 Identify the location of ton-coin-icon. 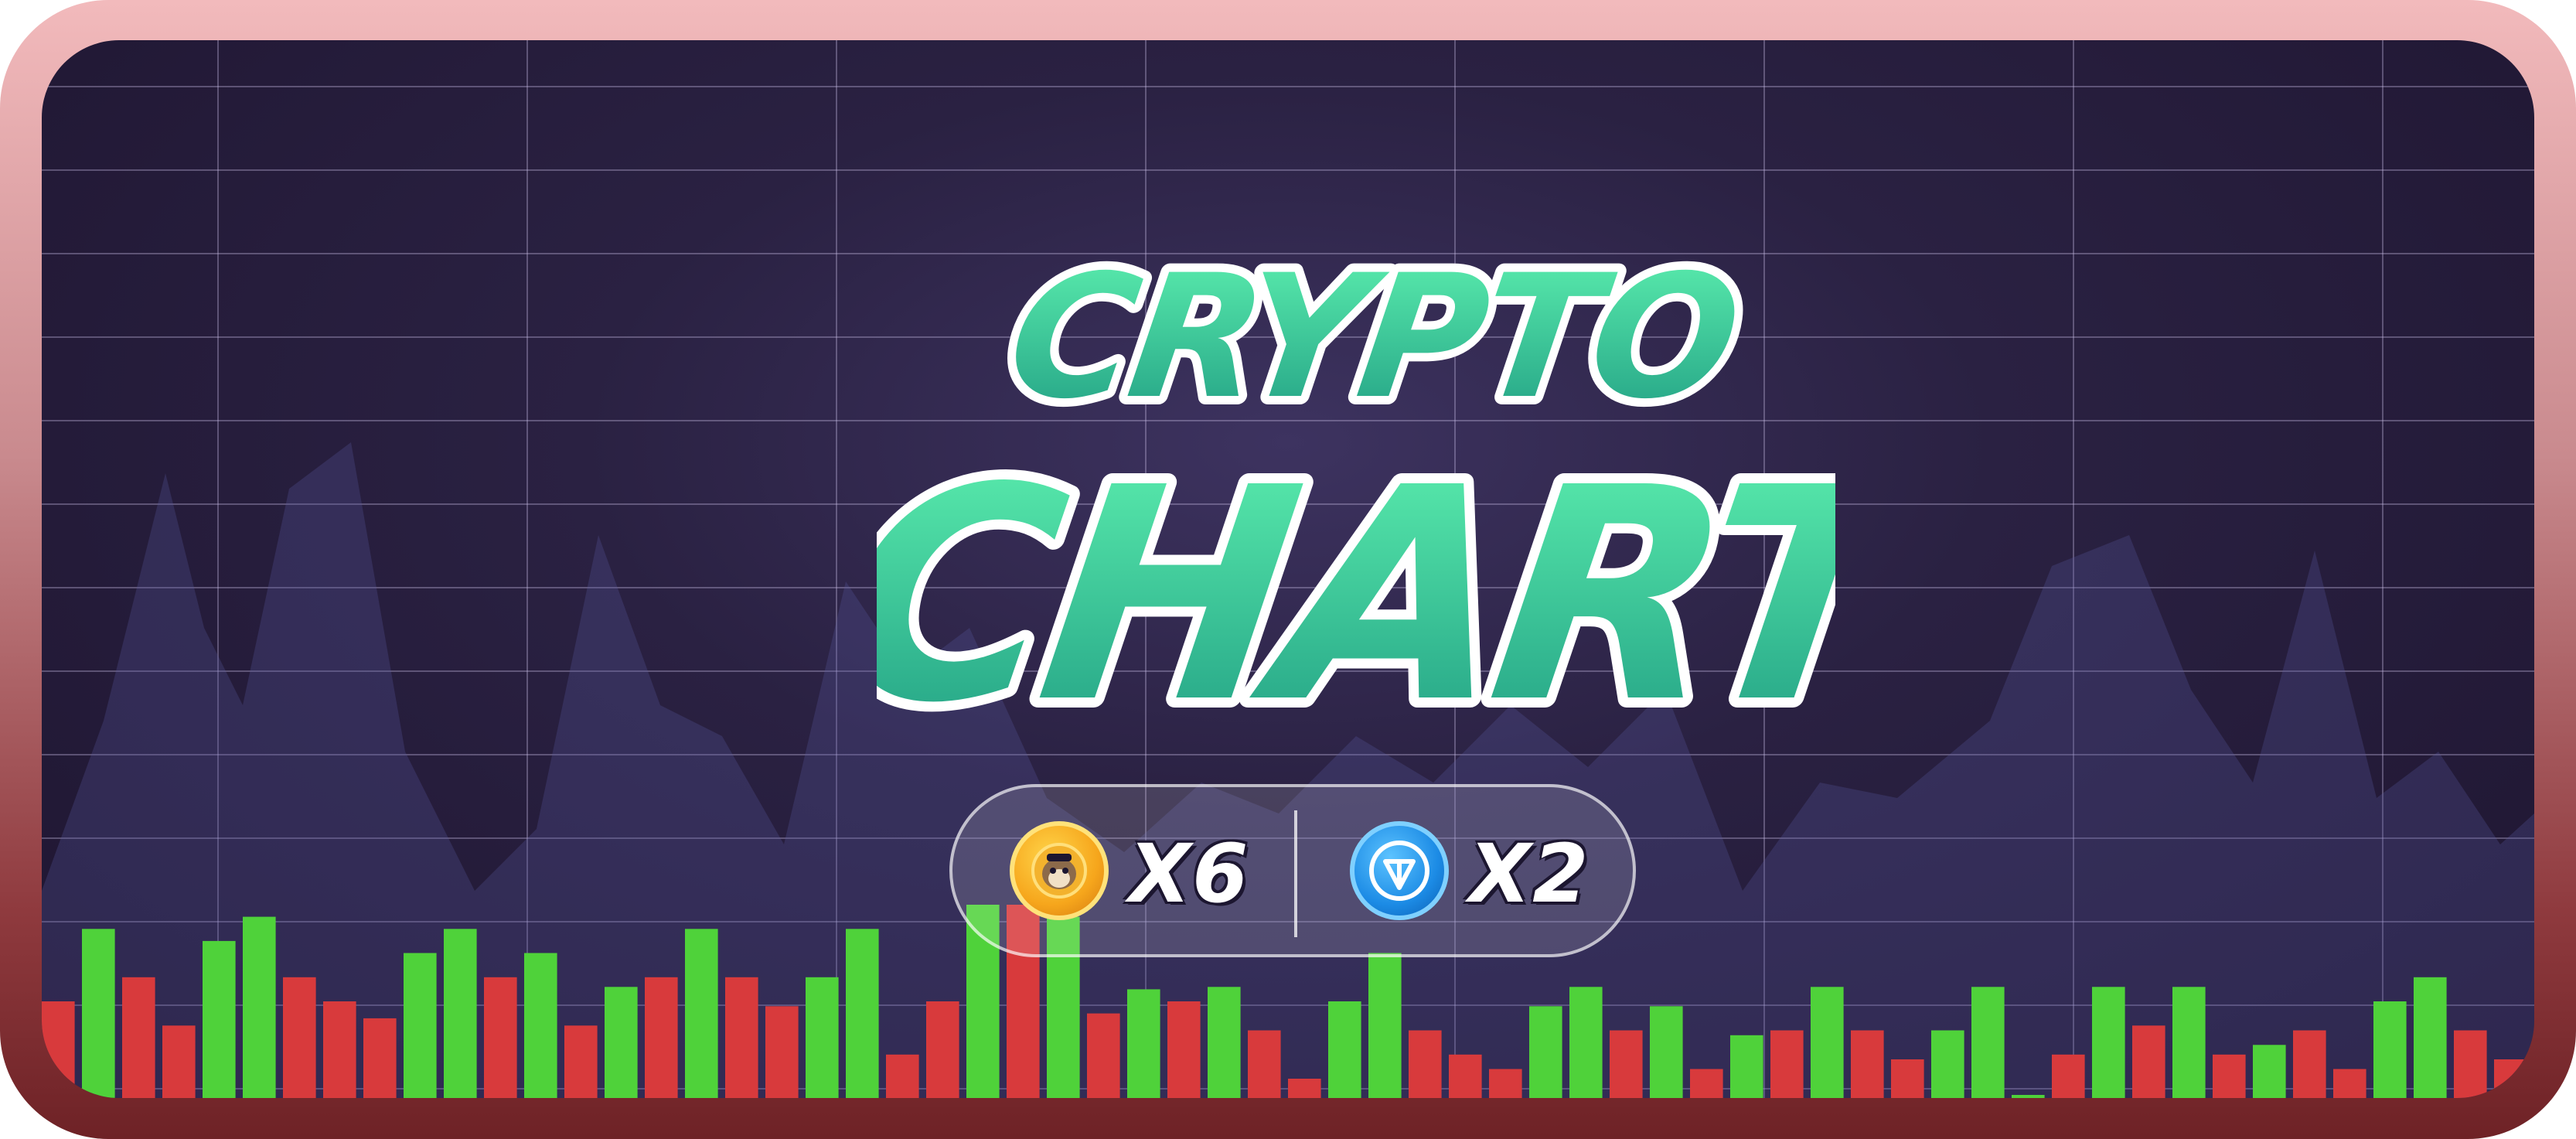
(1399, 870).